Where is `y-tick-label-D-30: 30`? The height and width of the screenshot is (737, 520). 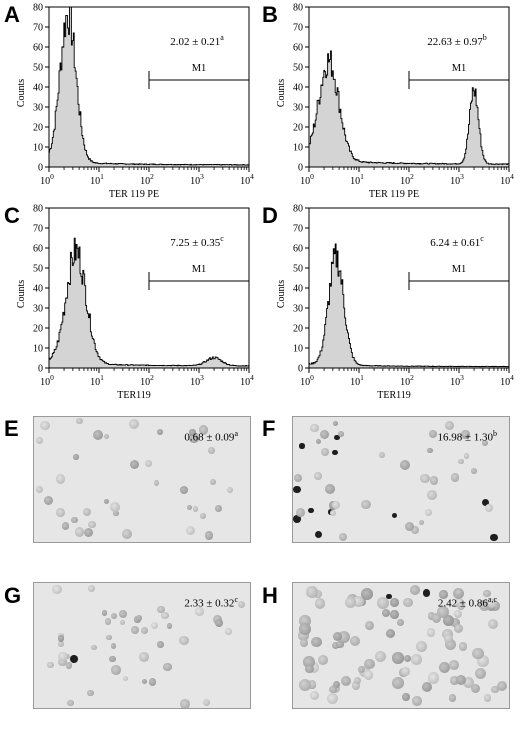
y-tick-label-D-30: 30 is located at coordinates (298, 309).